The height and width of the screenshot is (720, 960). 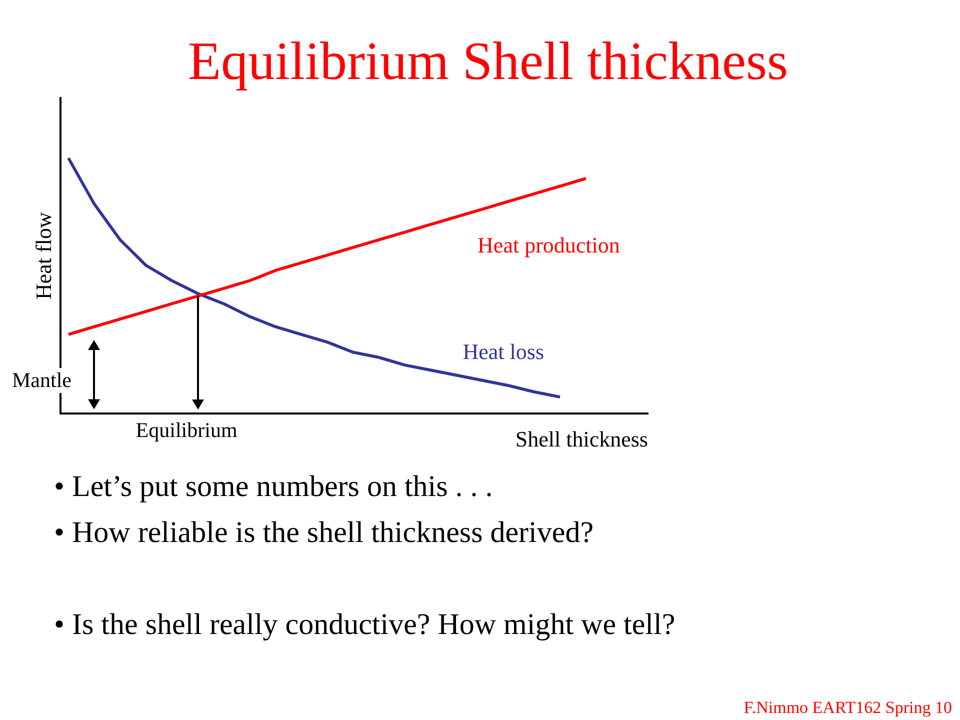 What do you see at coordinates (488, 61) in the screenshot?
I see `chart-title: Equilibrium Shell thickness` at bounding box center [488, 61].